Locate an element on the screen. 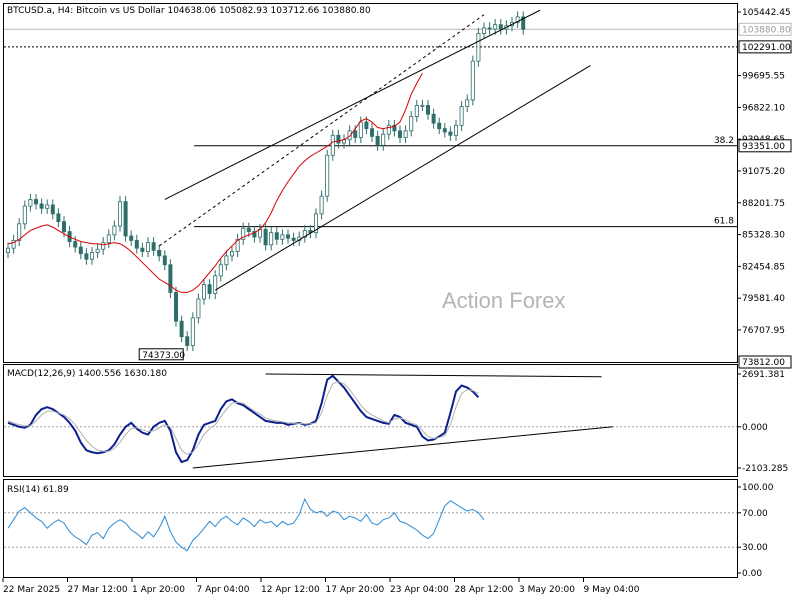 The height and width of the screenshot is (600, 800). macd-panel is located at coordinates (370, 421).